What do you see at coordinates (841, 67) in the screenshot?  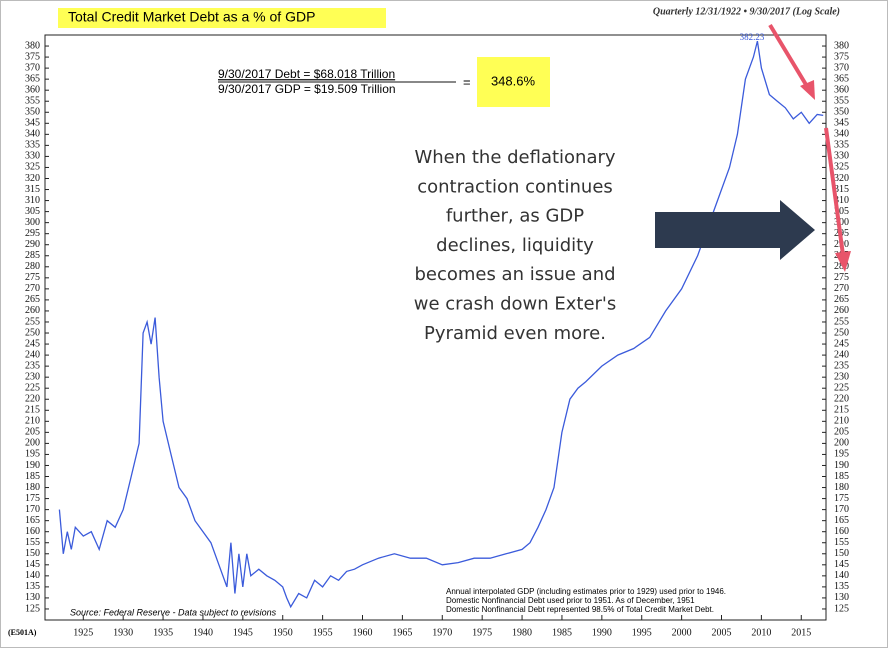 I see `y-tick-label: 370` at bounding box center [841, 67].